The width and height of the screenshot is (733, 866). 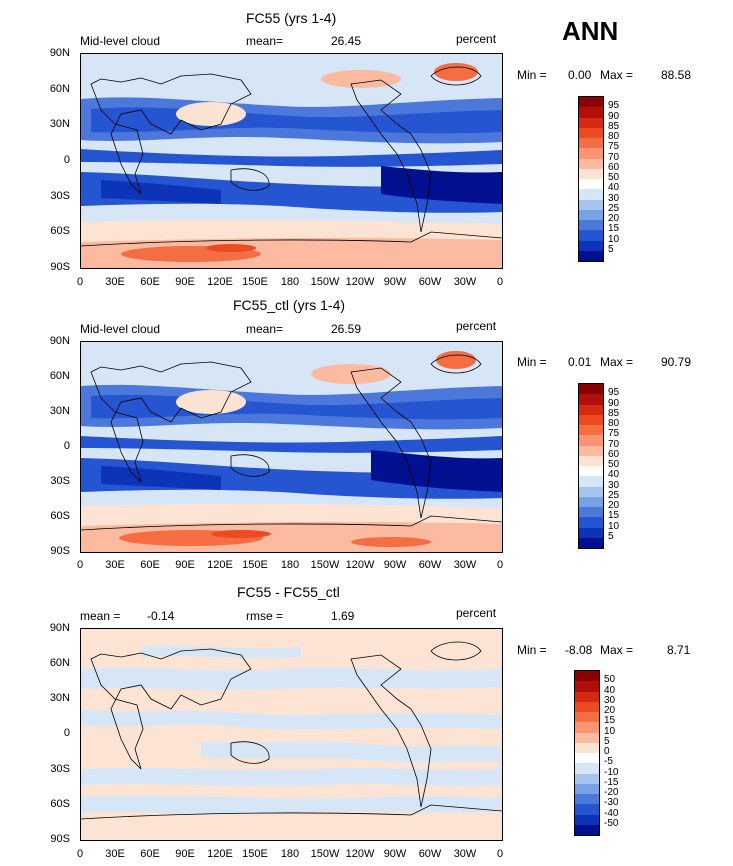 What do you see at coordinates (614, 464) in the screenshot?
I see `colorbar-label: 50` at bounding box center [614, 464].